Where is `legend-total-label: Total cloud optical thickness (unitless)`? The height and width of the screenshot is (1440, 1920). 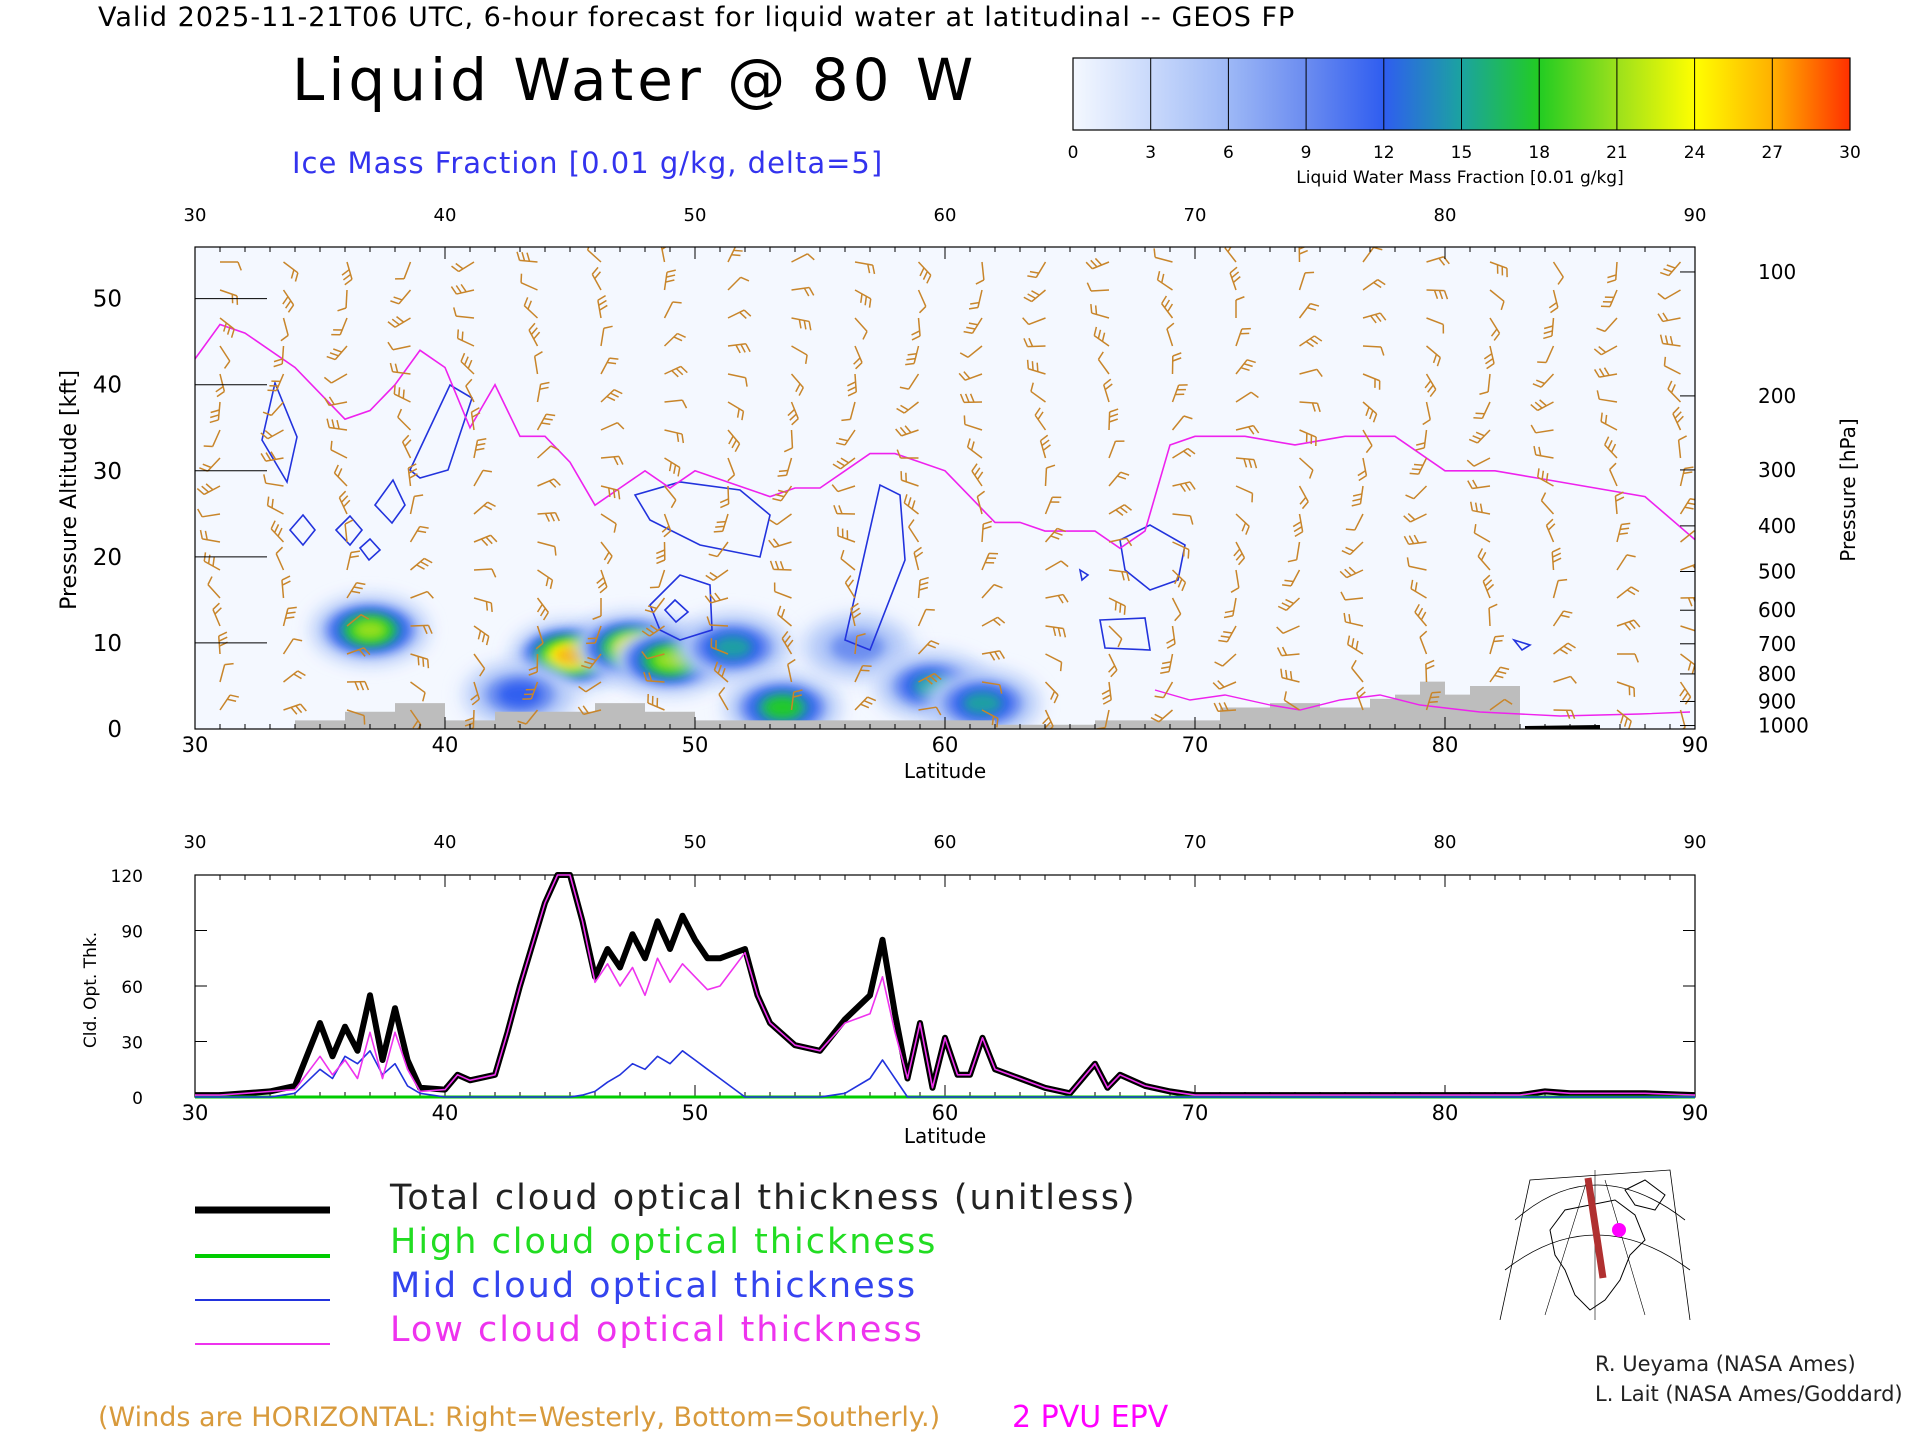
legend-total-label: Total cloud optical thickness (unitless) is located at coordinates (763, 1198).